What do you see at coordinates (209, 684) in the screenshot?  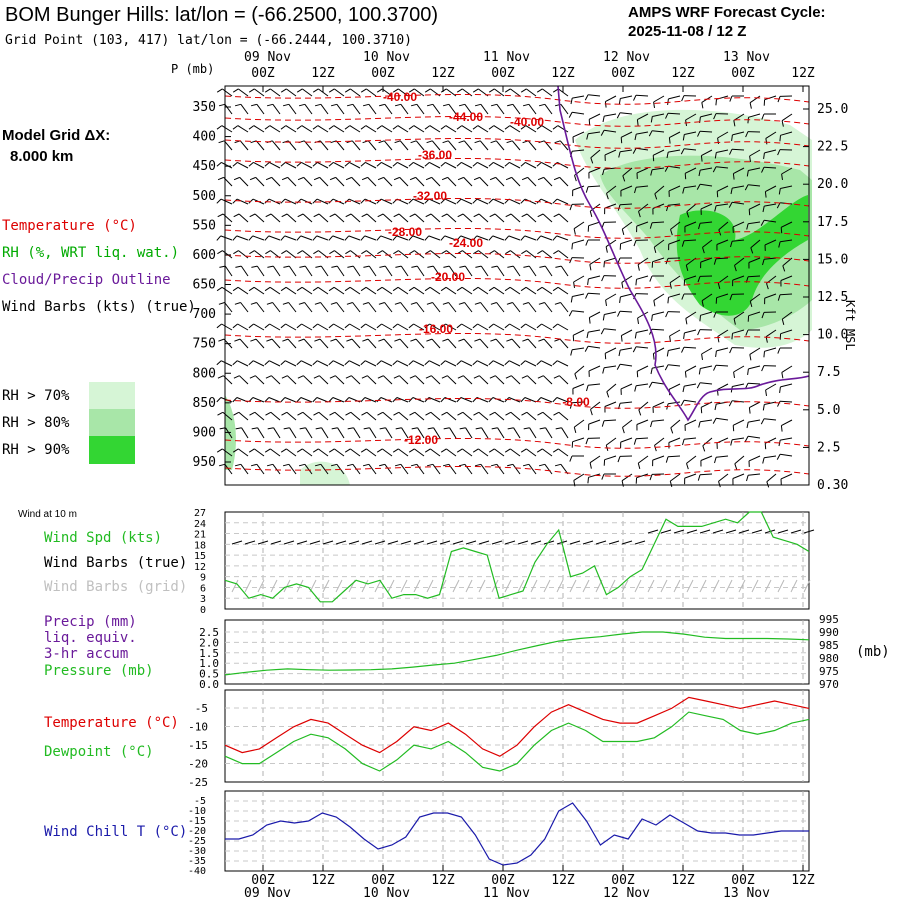 I see `precip-tick-label-5: 0.0` at bounding box center [209, 684].